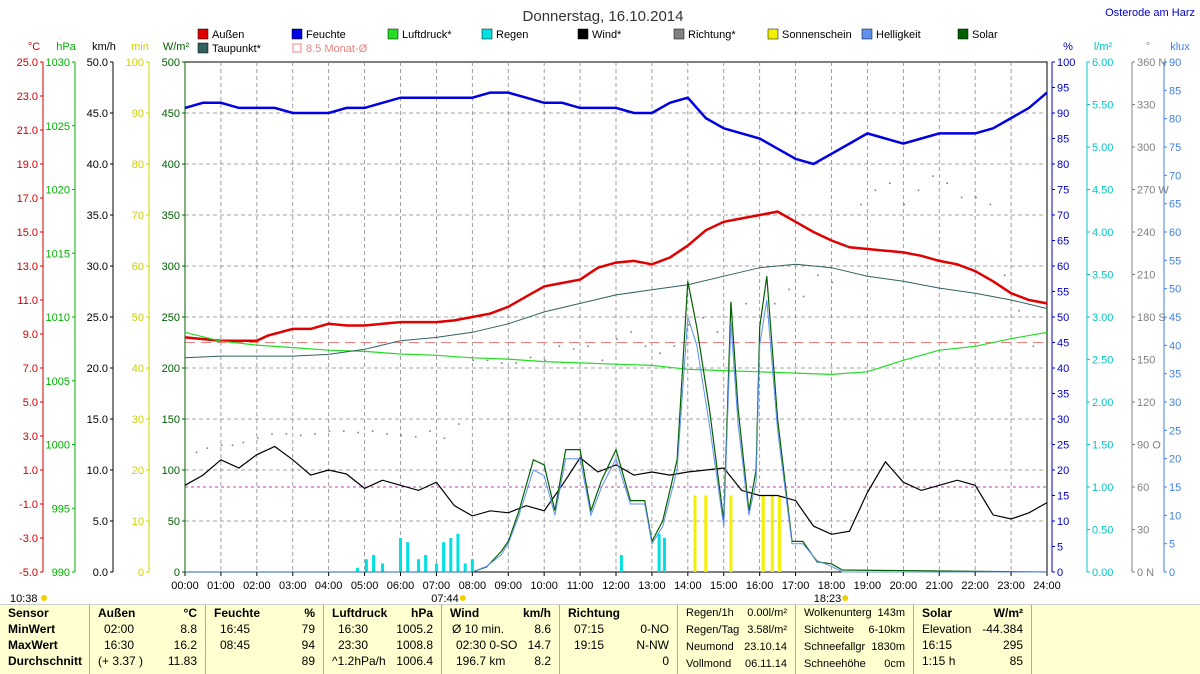 This screenshot has height=674, width=1200. Describe the element at coordinates (1063, 318) in the screenshot. I see `right-axis-tick-label: 50` at that location.